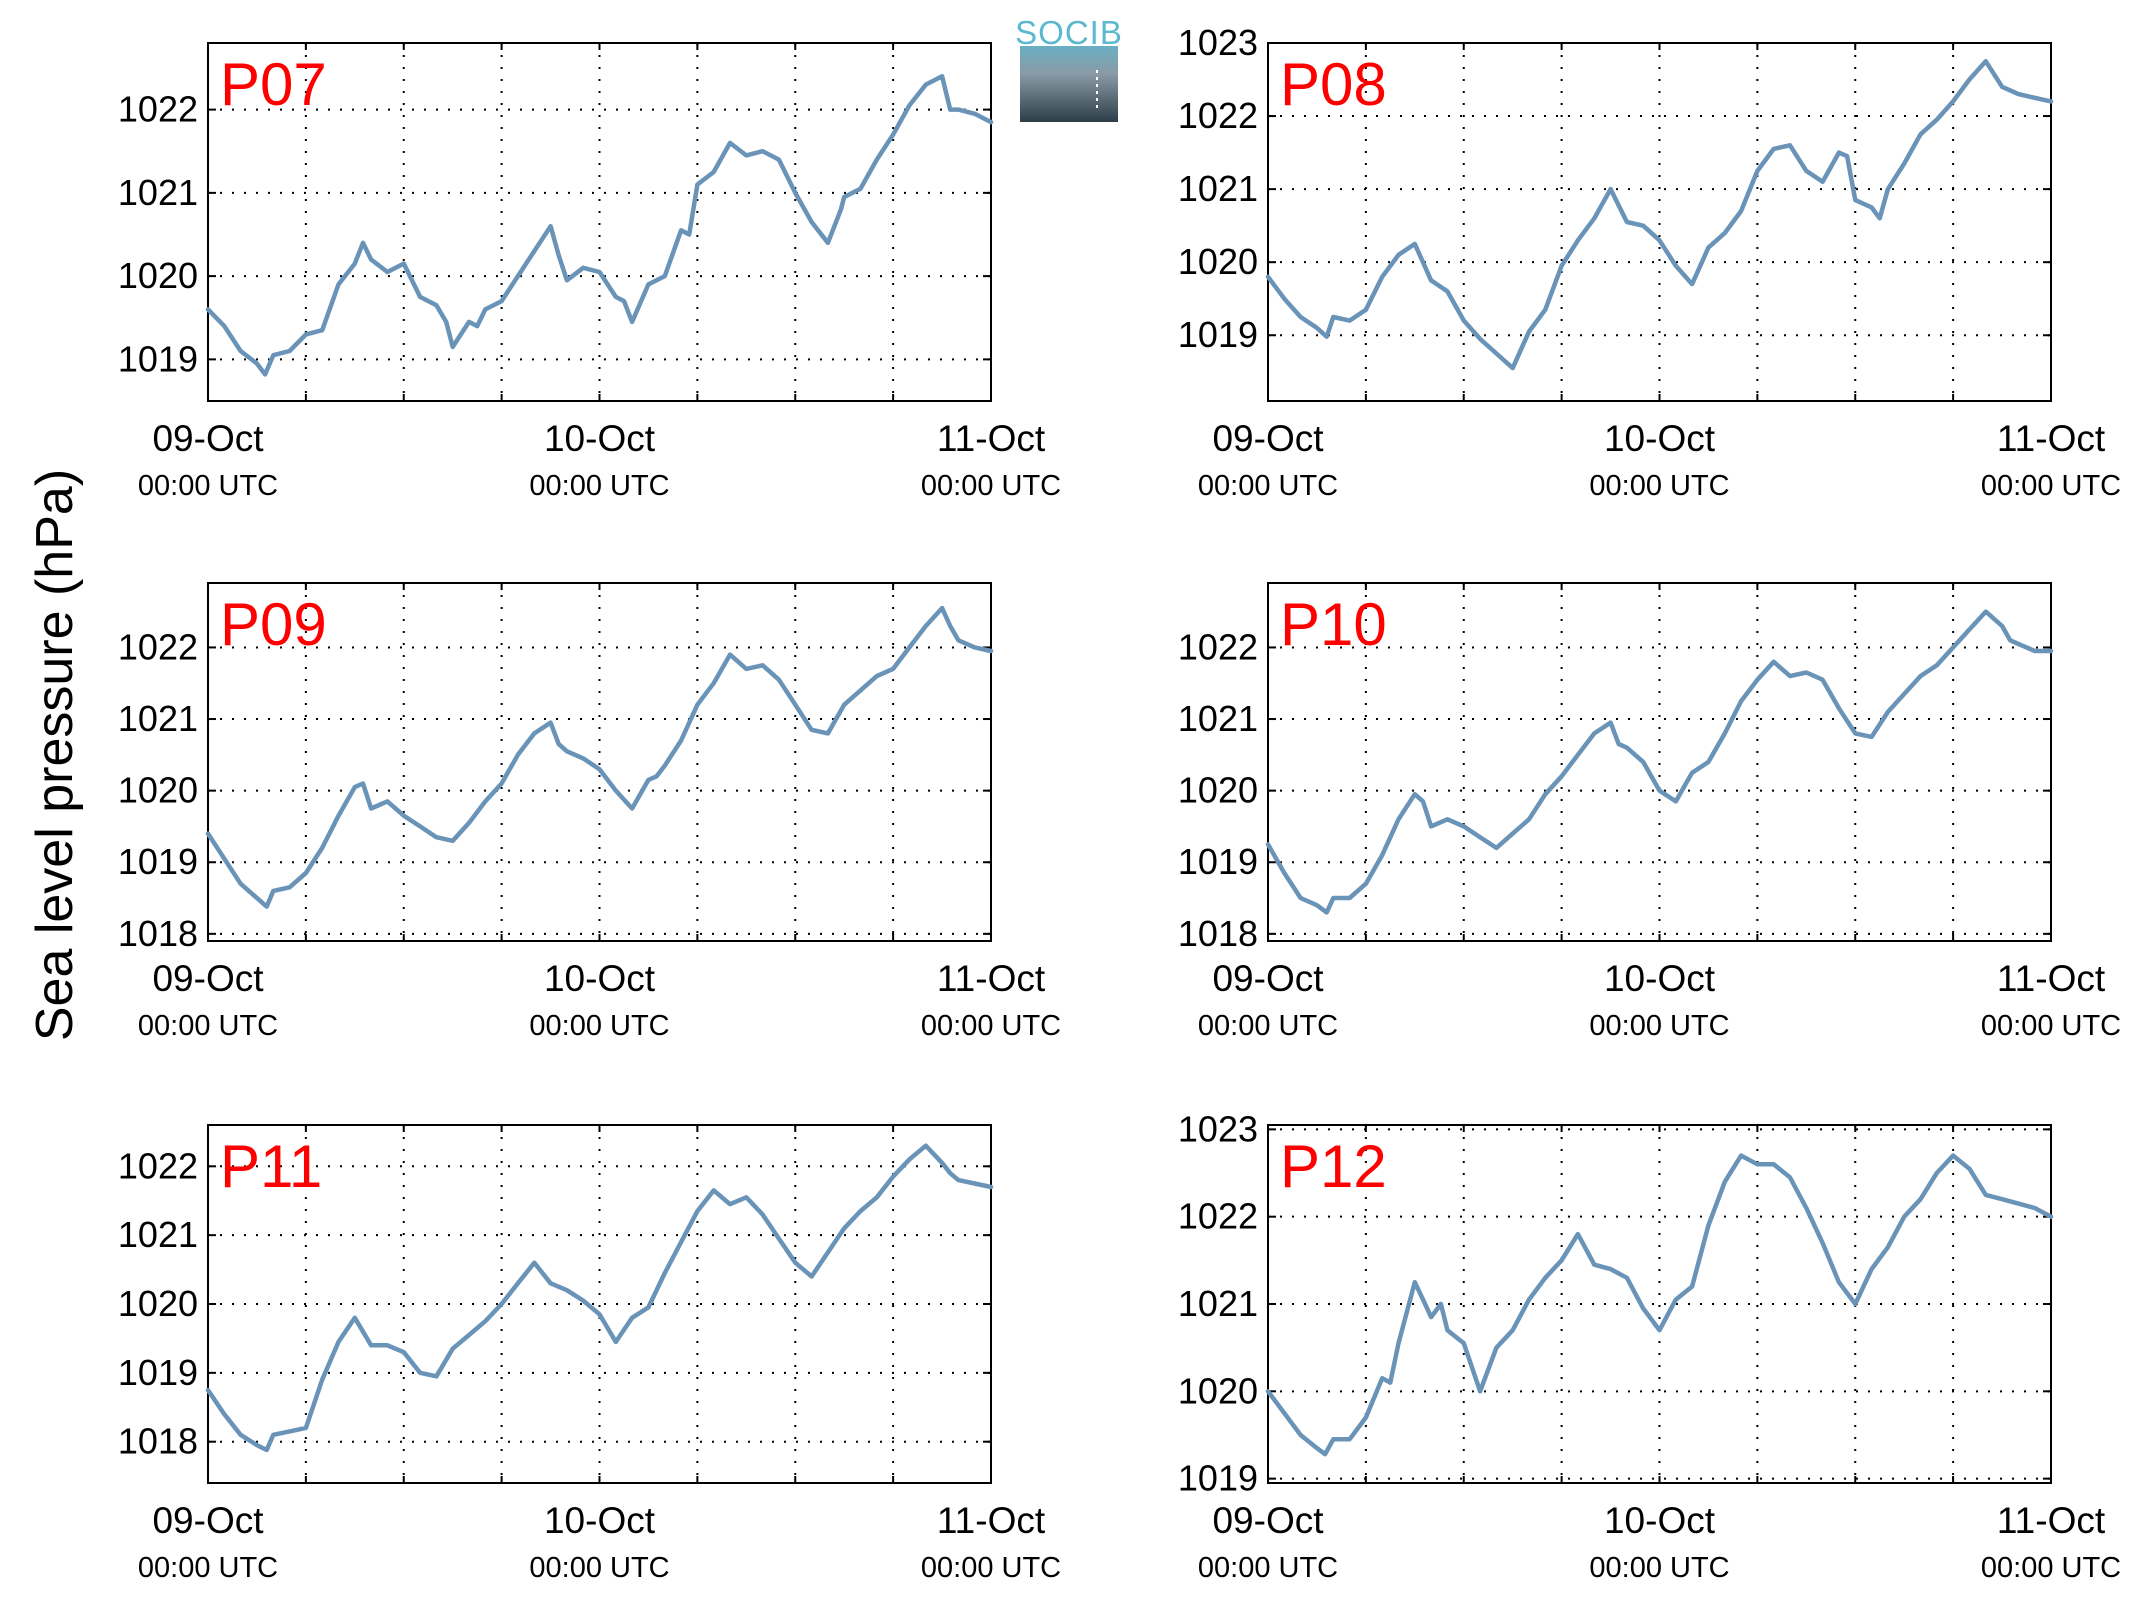 The width and height of the screenshot is (2138, 1608). I want to click on plot-area-p12, so click(1659, 1304).